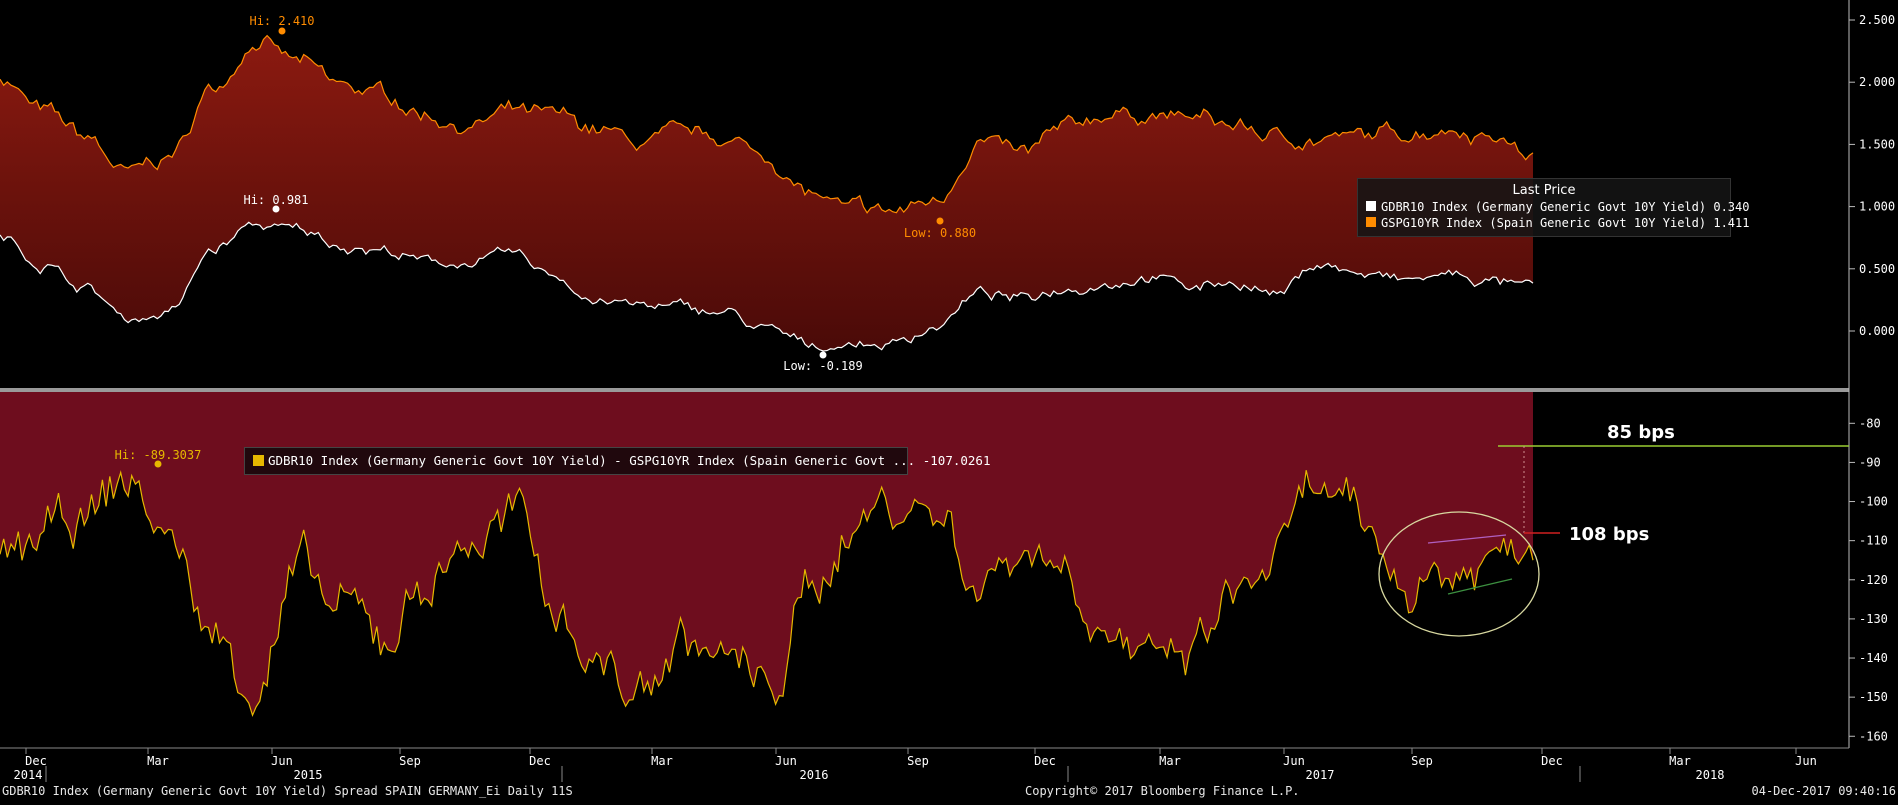 This screenshot has height=805, width=1898. What do you see at coordinates (956, 460) in the screenshot?
I see `spread-legend-value: -107.0261` at bounding box center [956, 460].